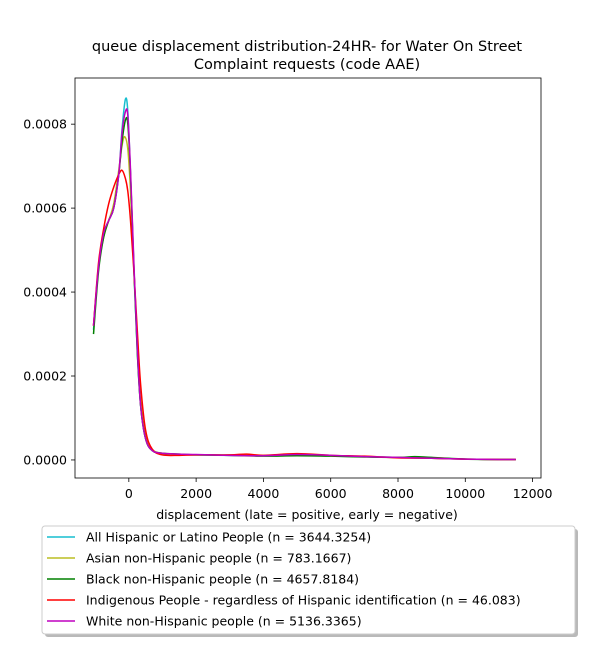 This screenshot has height=650, width=600. Describe the element at coordinates (218, 558) in the screenshot. I see `legend-entry-label: Asian non-Hispanic people (n = 783.1667)` at that location.